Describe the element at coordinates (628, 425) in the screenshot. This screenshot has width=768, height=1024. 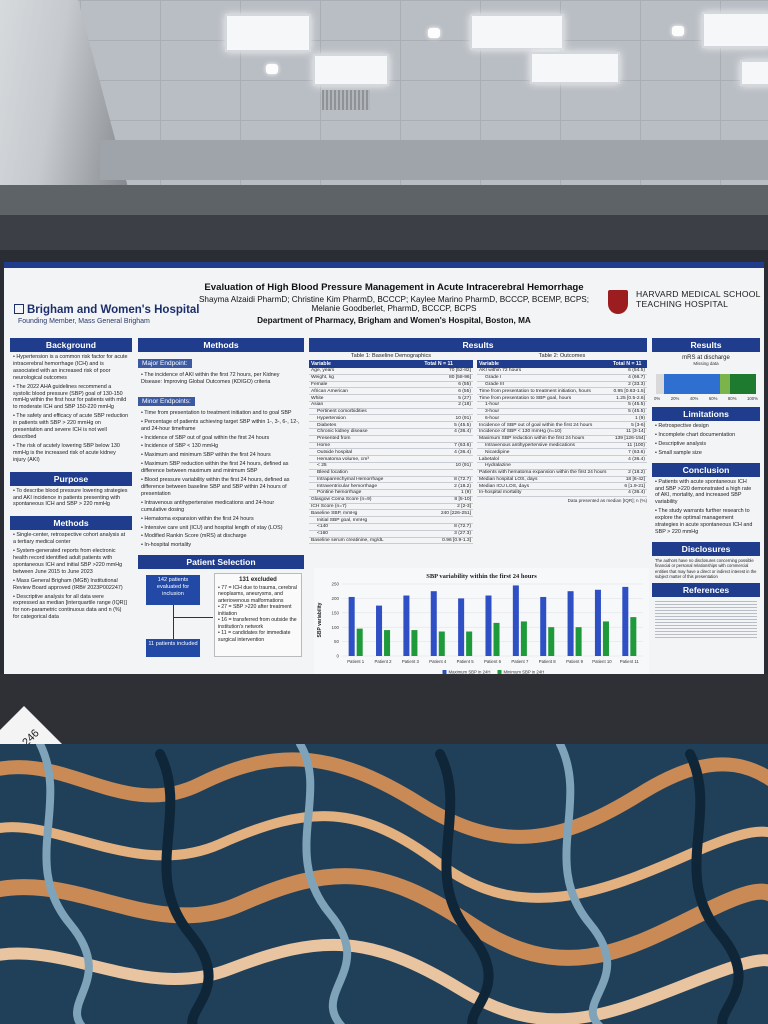
I see `table-cell: 5 [3-6]` at that location.